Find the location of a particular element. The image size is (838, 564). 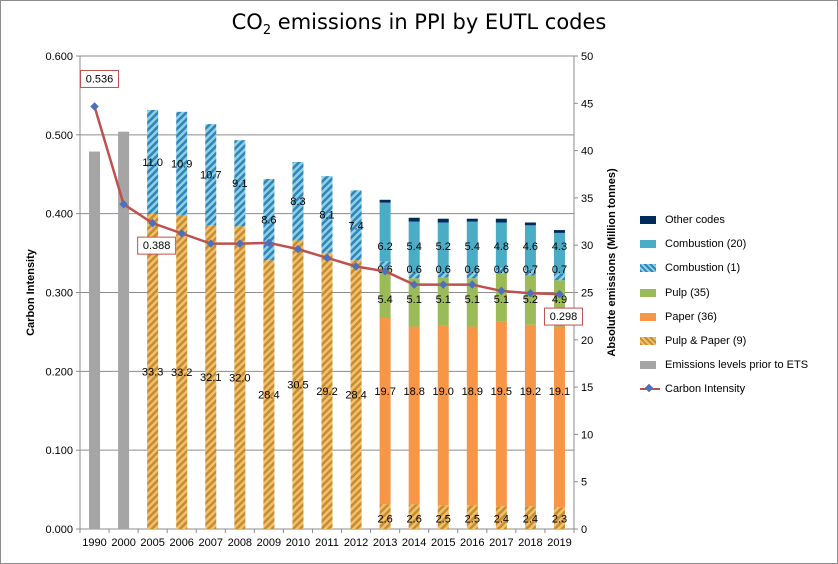

right-tick-label: 40 is located at coordinates (587, 152).